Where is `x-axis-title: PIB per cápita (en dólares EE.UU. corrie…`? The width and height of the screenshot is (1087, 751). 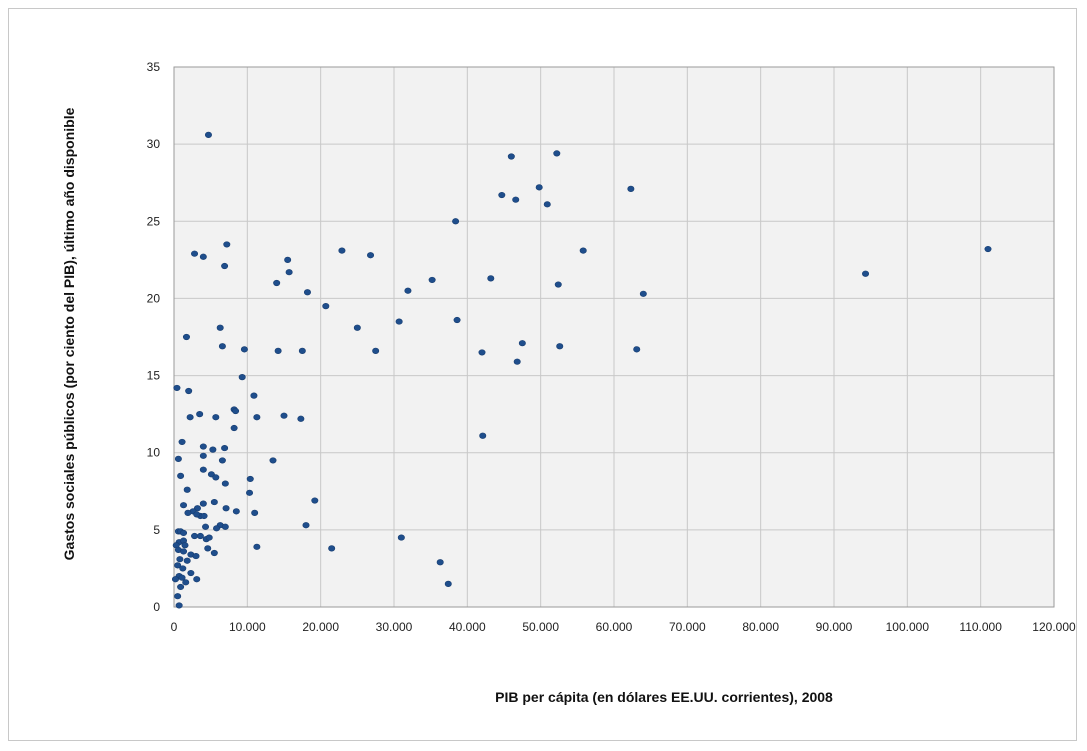
x-axis-title: PIB per cápita (en dólares EE.UU. corrie… is located at coordinates (664, 697).